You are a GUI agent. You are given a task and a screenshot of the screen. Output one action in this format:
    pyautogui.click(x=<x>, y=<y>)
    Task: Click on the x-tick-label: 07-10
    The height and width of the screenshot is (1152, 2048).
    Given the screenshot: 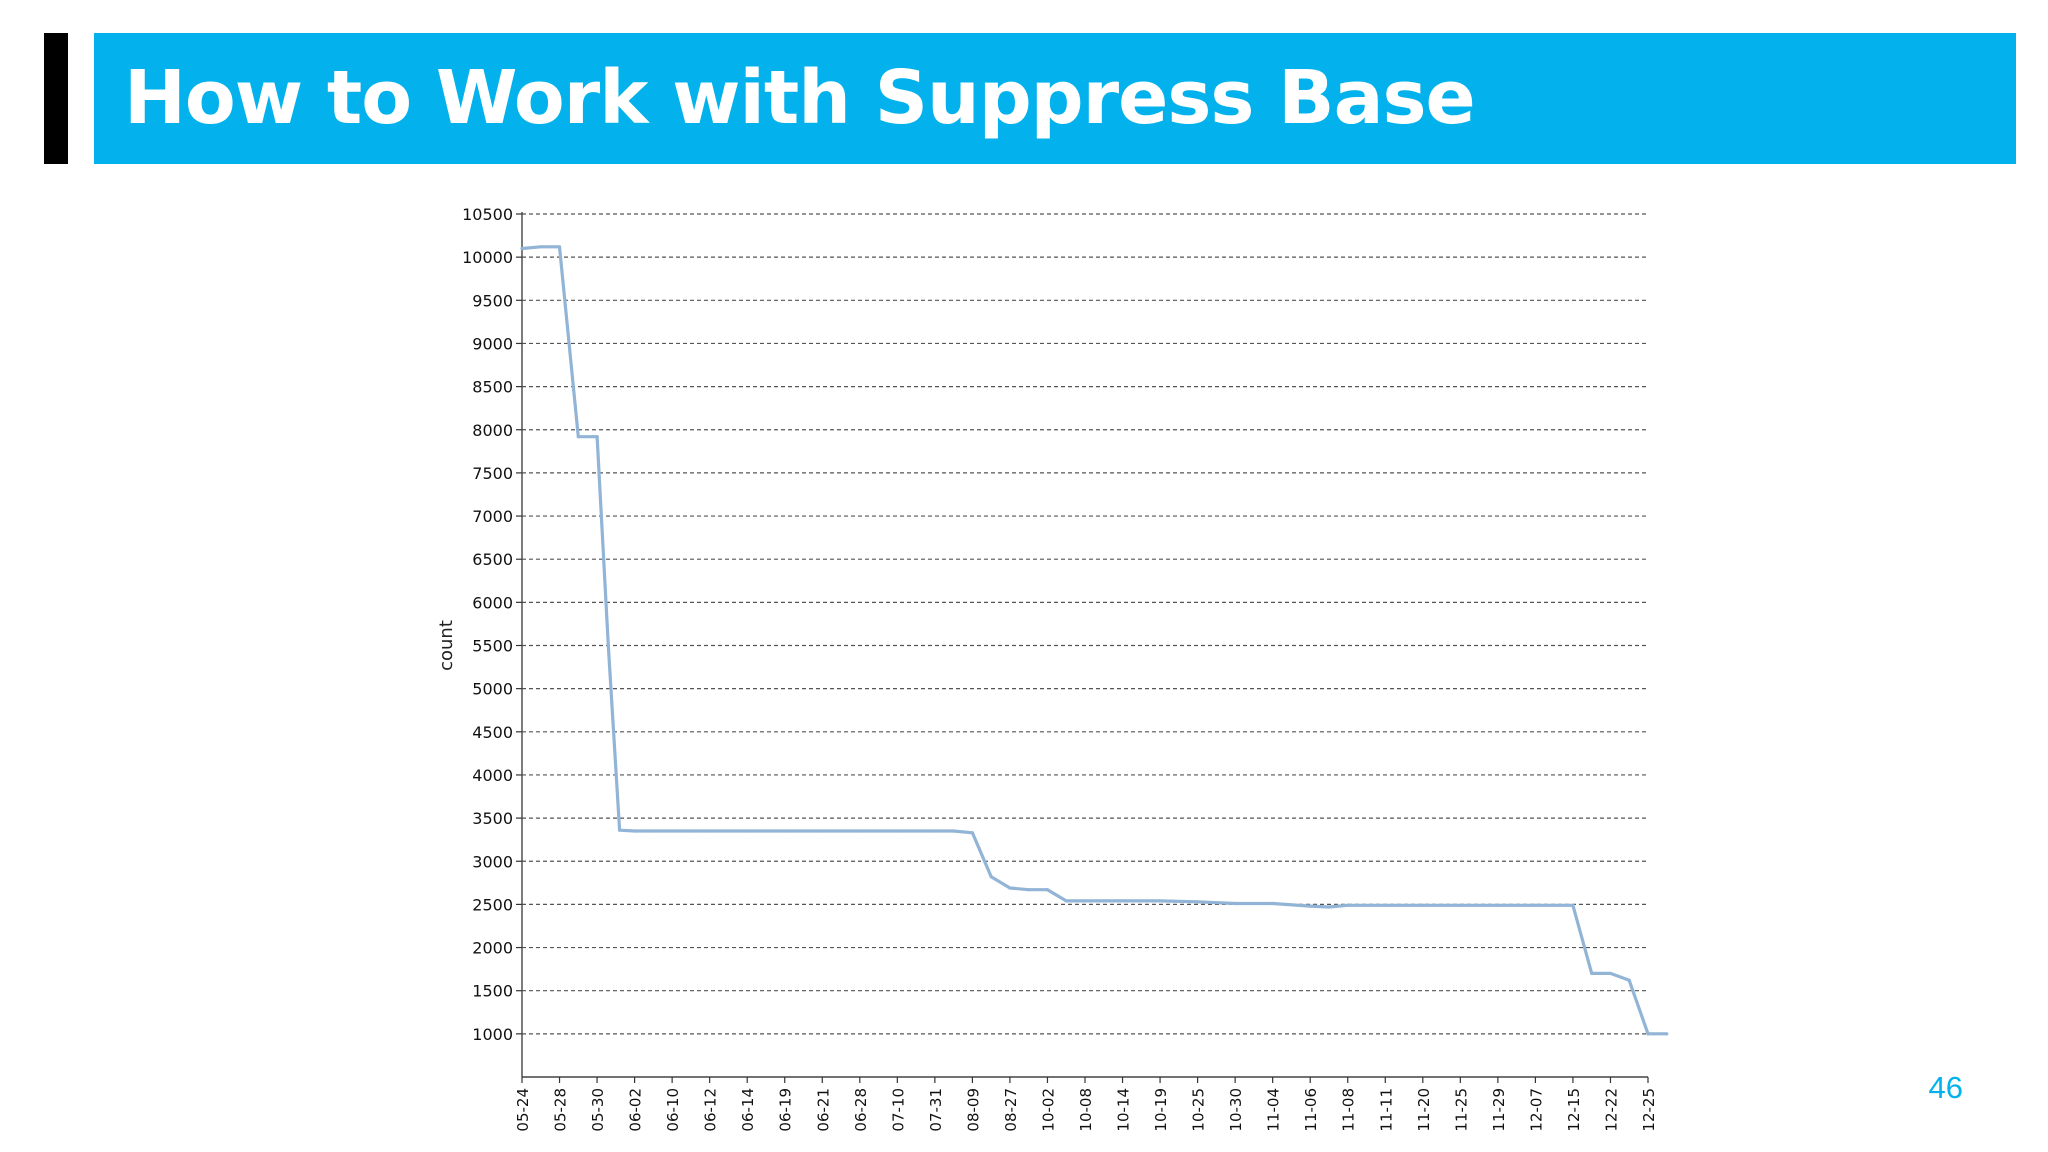 What is the action you would take?
    pyautogui.click(x=898, y=1110)
    